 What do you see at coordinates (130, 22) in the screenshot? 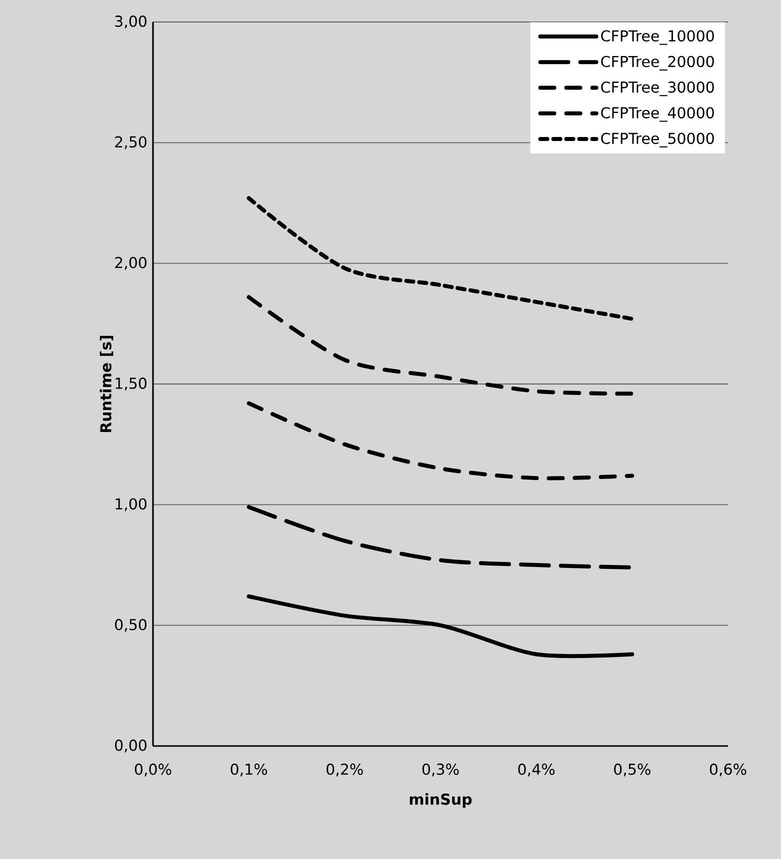
I see `y-tick-label: 3,00` at bounding box center [130, 22].